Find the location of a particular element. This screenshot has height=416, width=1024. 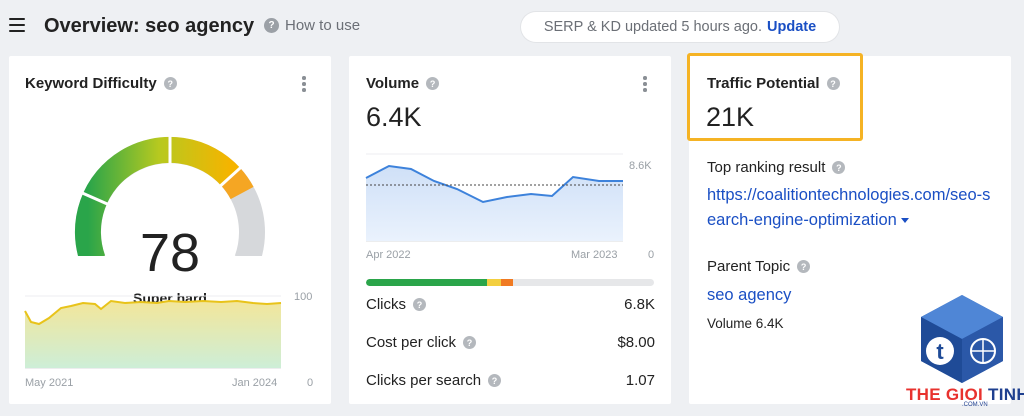

watermark-text-blue: TINHOC is located at coordinates (1006, 394).